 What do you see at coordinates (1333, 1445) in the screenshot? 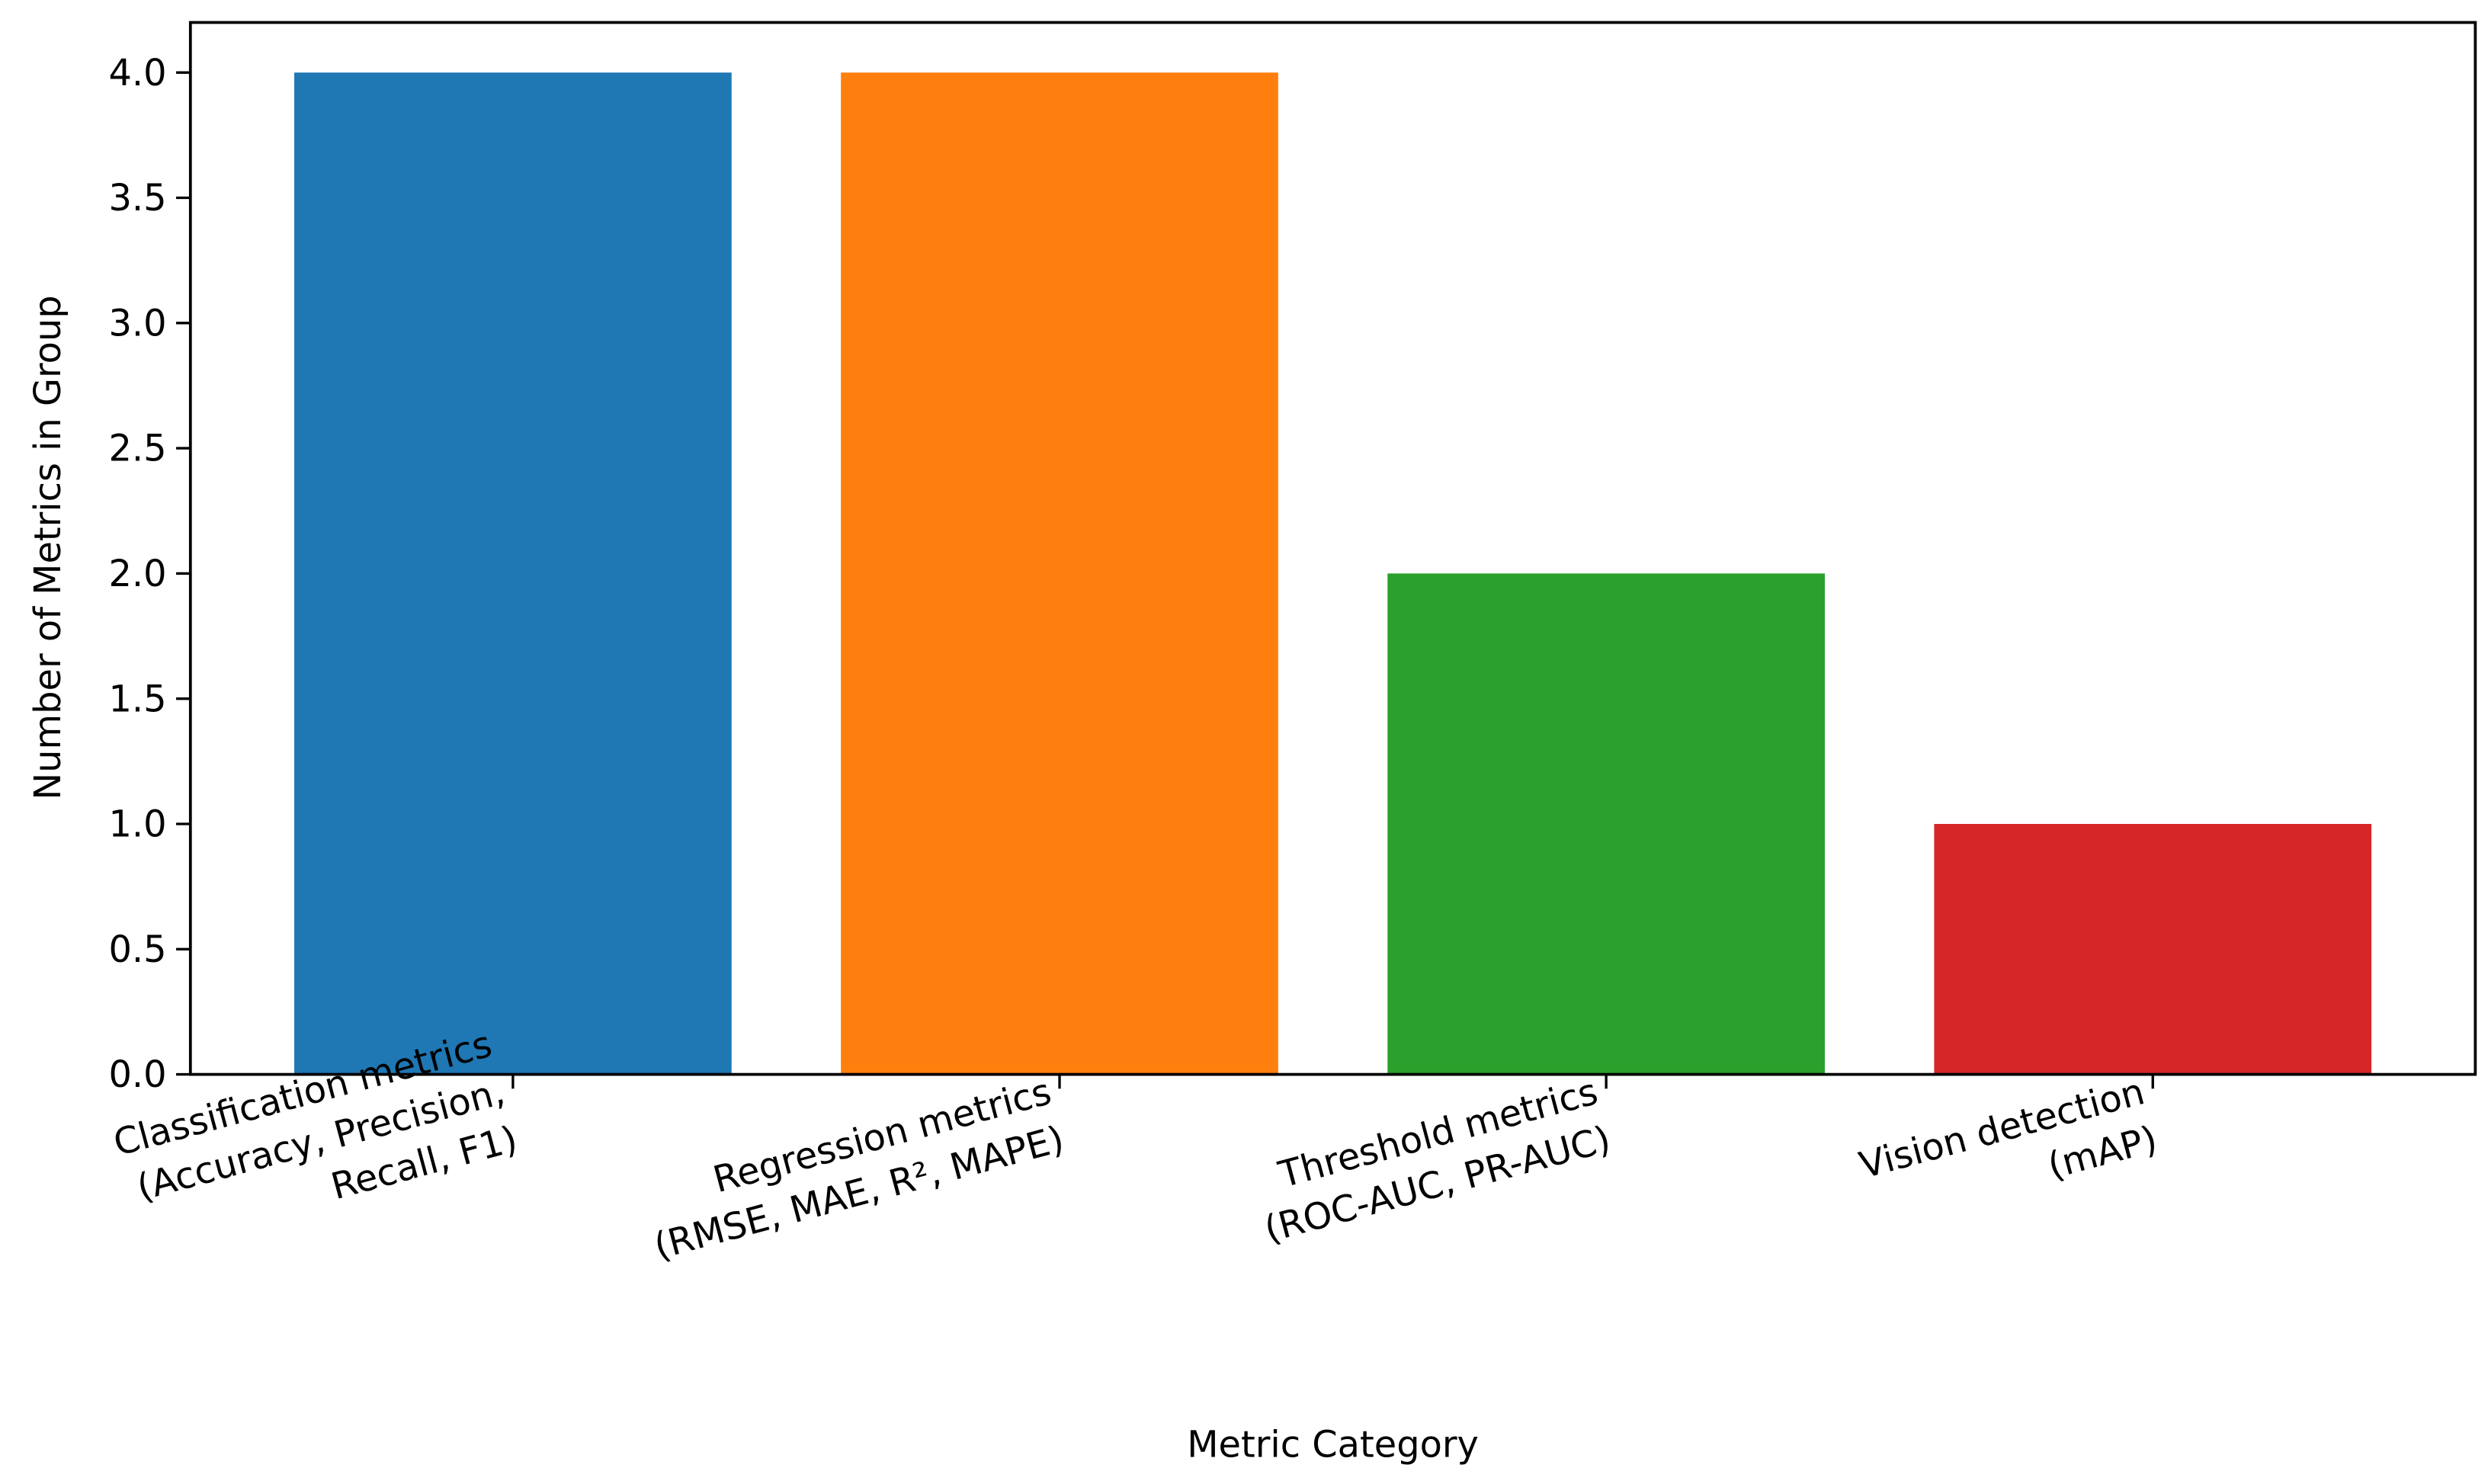
I see `x-axis-label: Metric Category` at bounding box center [1333, 1445].